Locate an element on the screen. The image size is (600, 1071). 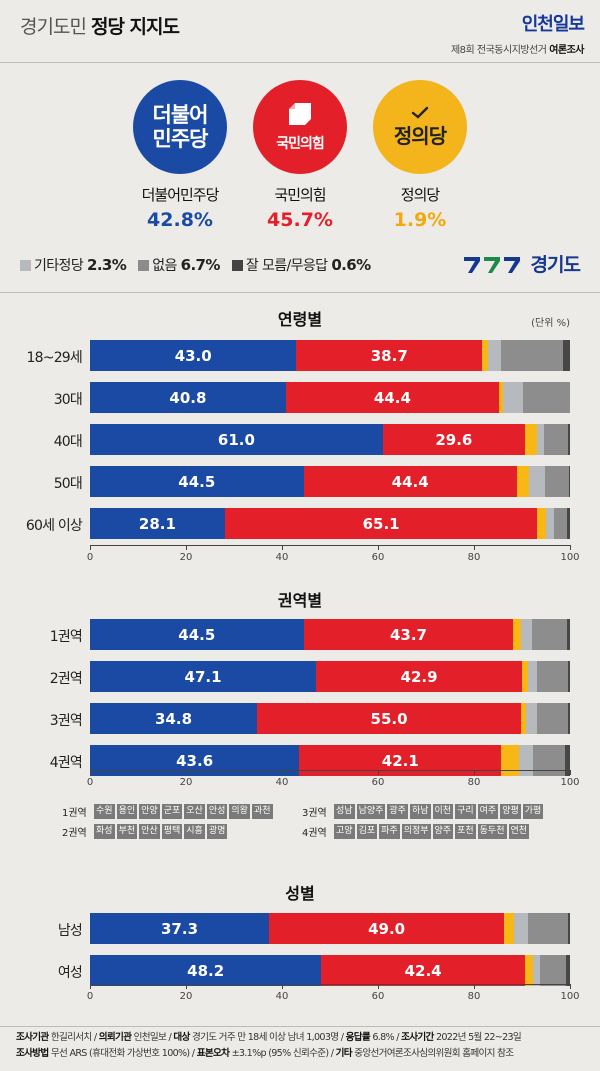
data-label: 38.7 is located at coordinates (389, 355).